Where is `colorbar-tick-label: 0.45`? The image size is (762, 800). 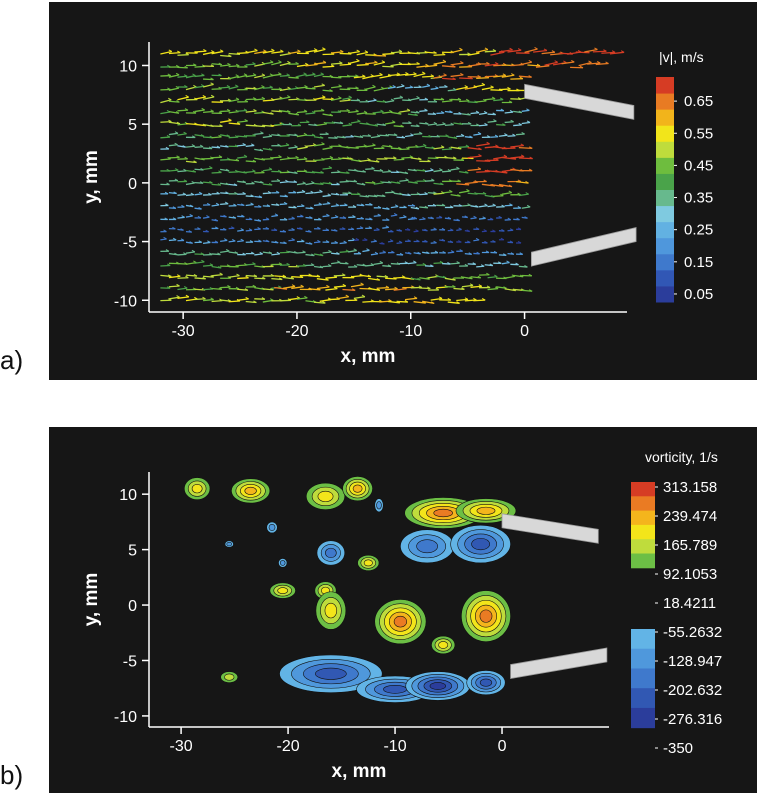
colorbar-tick-label: 0.45 is located at coordinates (698, 165).